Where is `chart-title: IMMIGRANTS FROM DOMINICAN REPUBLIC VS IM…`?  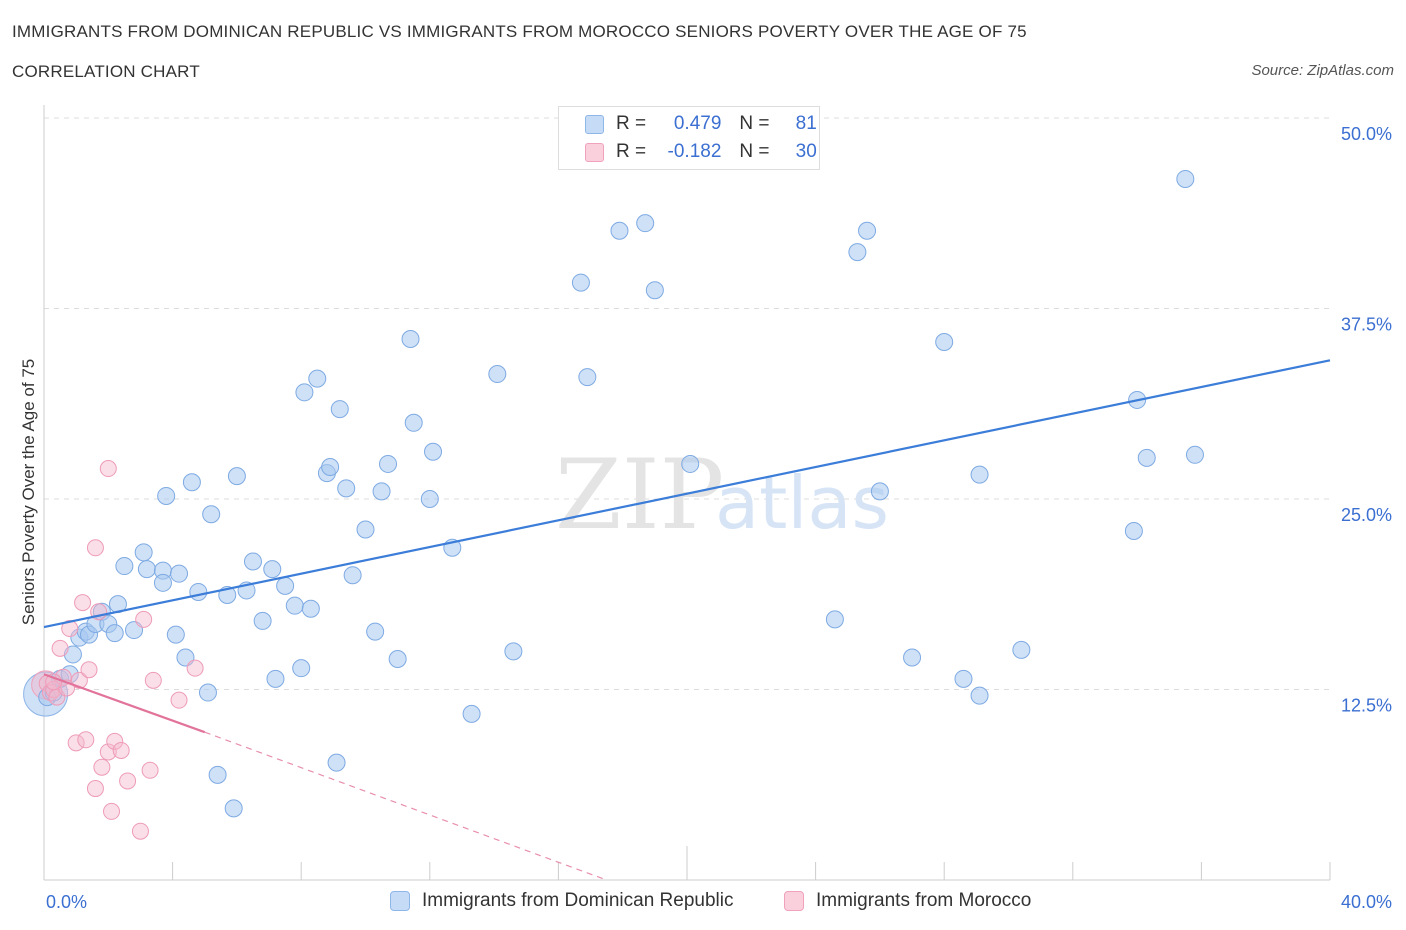
chart-title: IMMIGRANTS FROM DOMINICAN REPUBLIC VS IM… is located at coordinates (519, 31).